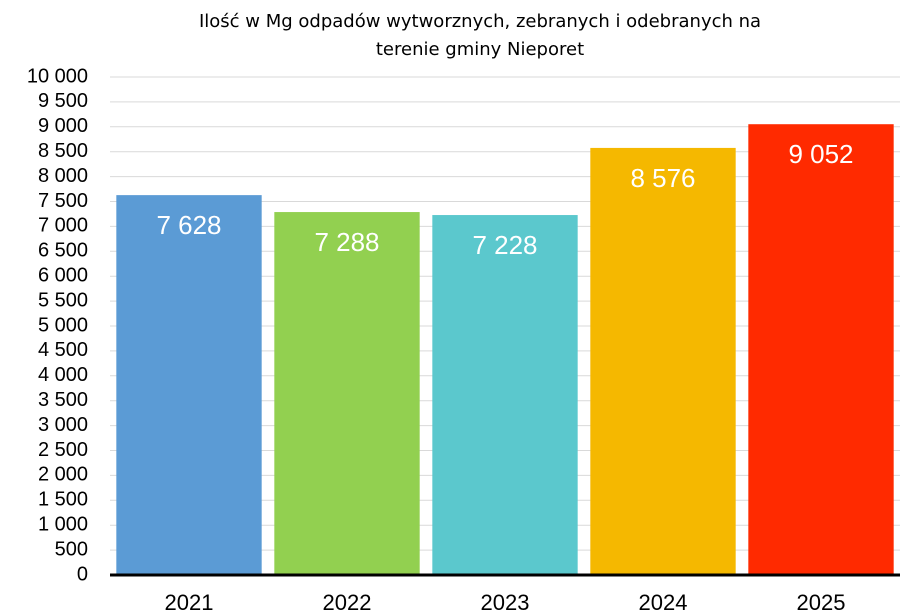 The width and height of the screenshot is (900, 615). I want to click on value-label: 7 628, so click(188, 225).